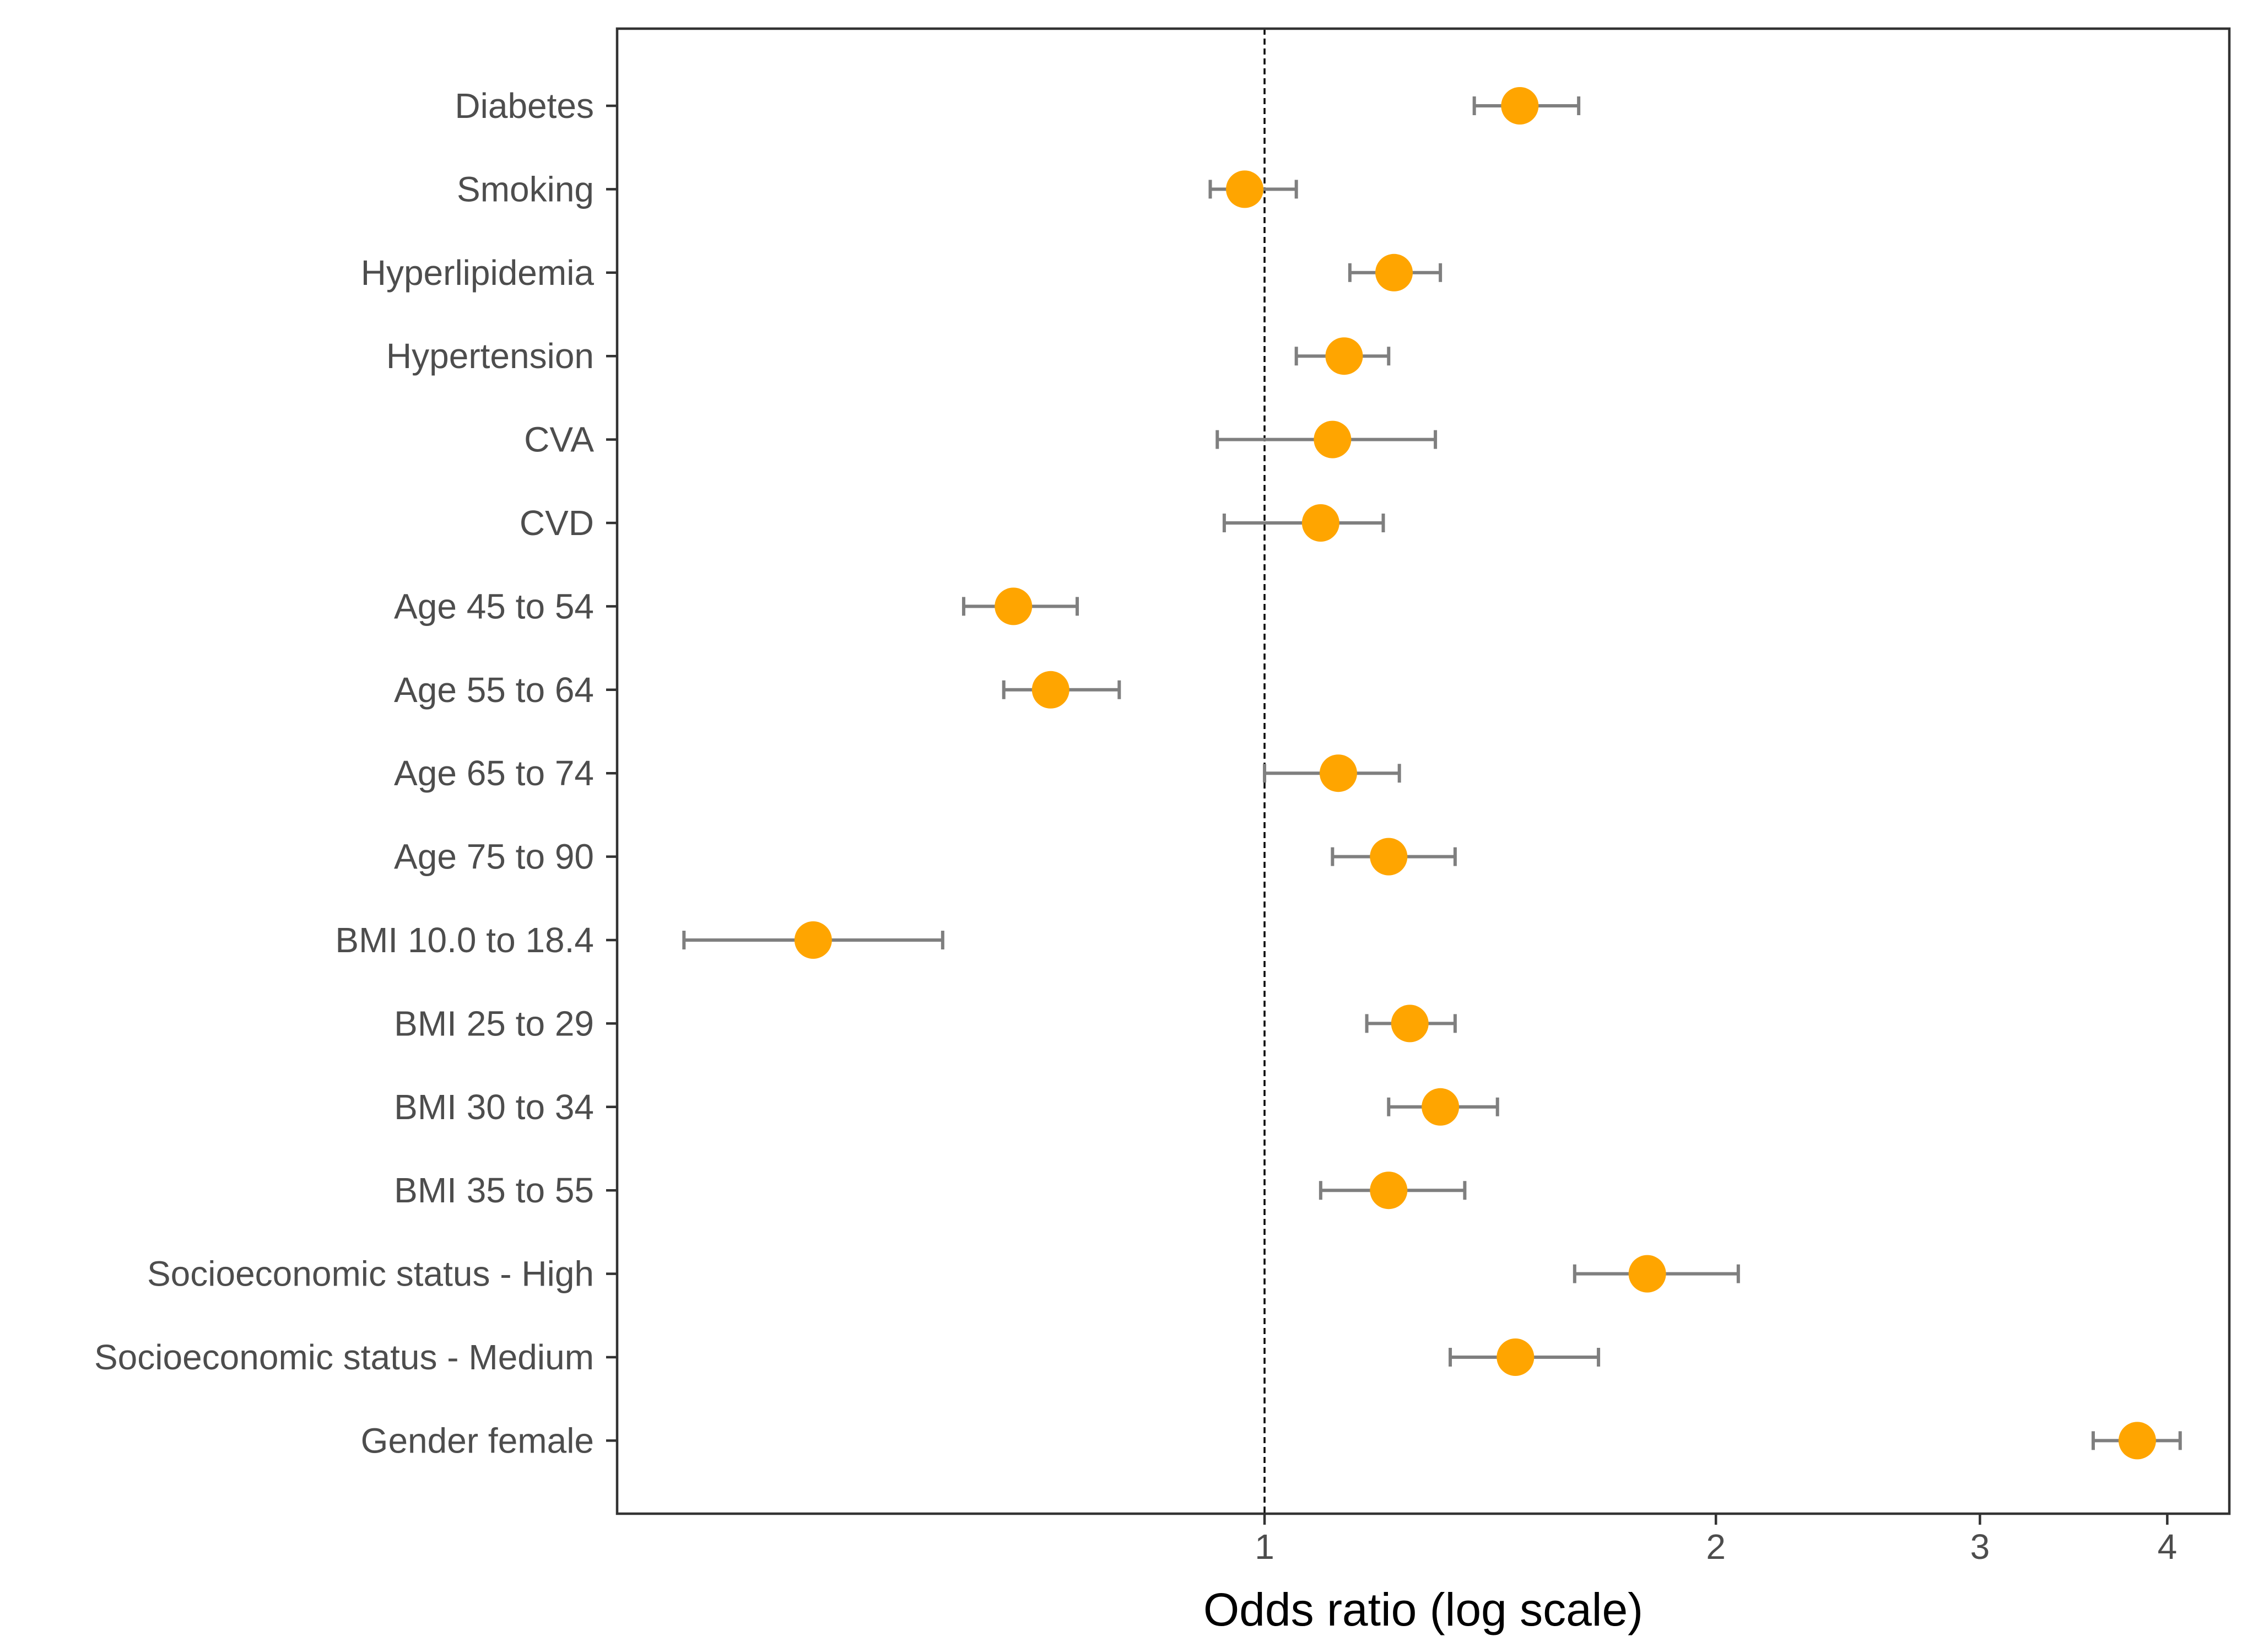  Describe the element at coordinates (1980, 1547) in the screenshot. I see `x-tick-label: 3` at that location.